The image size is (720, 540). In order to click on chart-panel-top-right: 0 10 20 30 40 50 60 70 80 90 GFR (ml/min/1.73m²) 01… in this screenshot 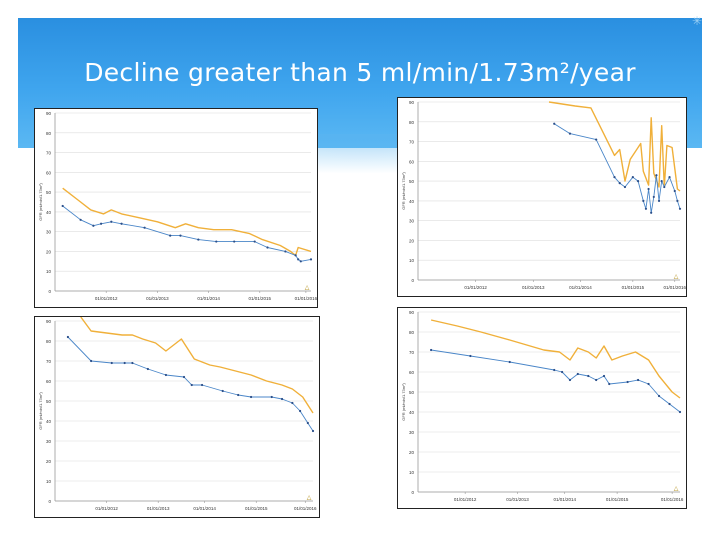, I will do `click(542, 197)`.